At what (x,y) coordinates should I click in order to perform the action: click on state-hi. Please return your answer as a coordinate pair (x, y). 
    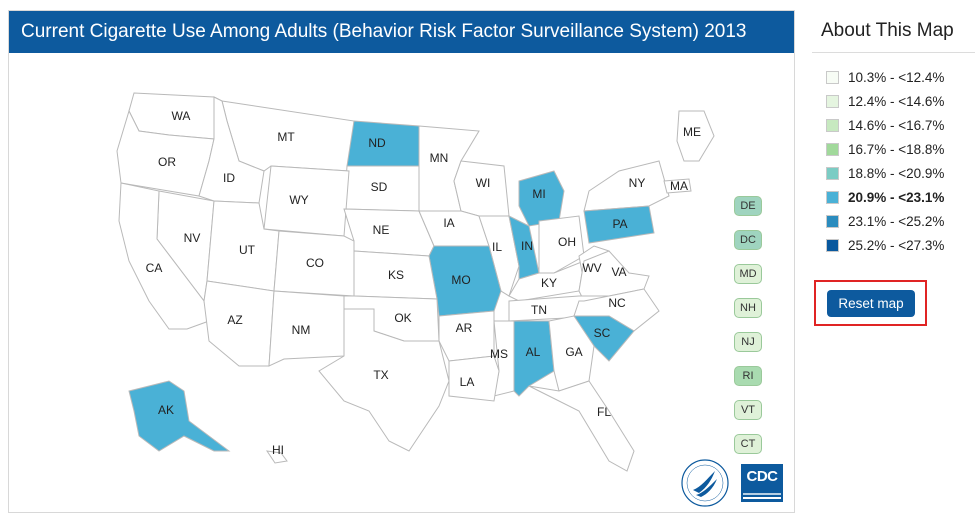
    Looking at the image, I should click on (276, 457).